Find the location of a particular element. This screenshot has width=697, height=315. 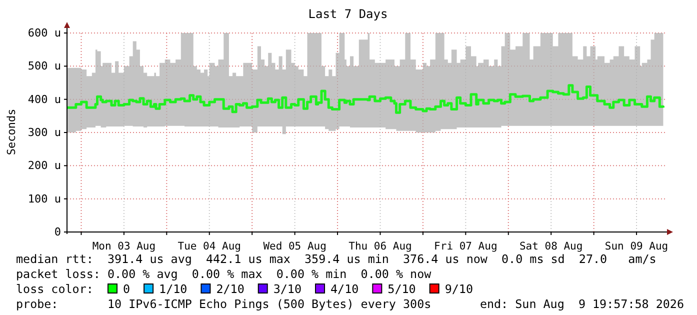

x-tick-label: Tue 04 Aug is located at coordinates (209, 246).